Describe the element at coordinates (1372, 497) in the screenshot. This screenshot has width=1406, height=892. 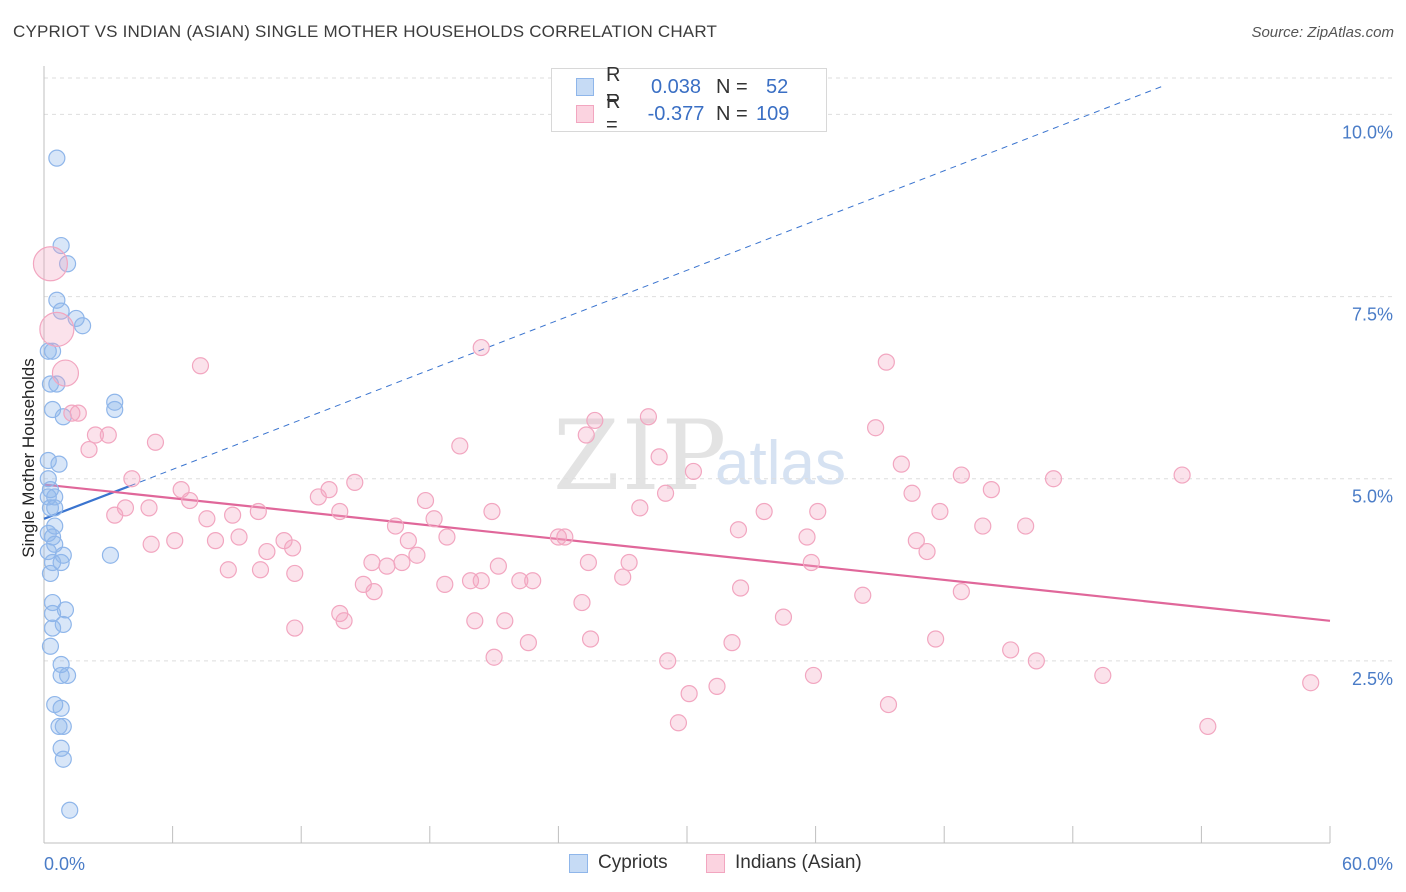
I see `y-tick-label: 5.0%` at that location.